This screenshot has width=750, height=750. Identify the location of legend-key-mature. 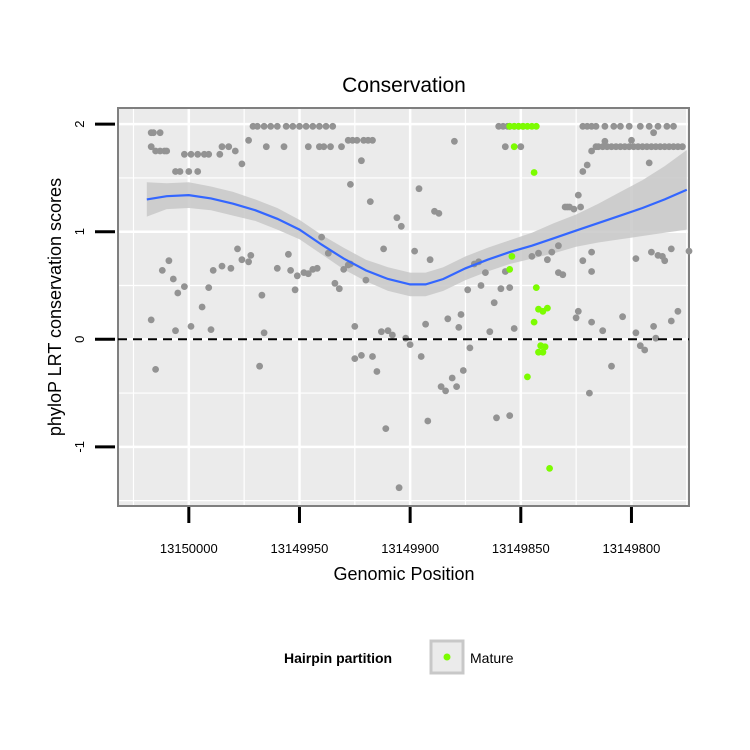
(447, 657).